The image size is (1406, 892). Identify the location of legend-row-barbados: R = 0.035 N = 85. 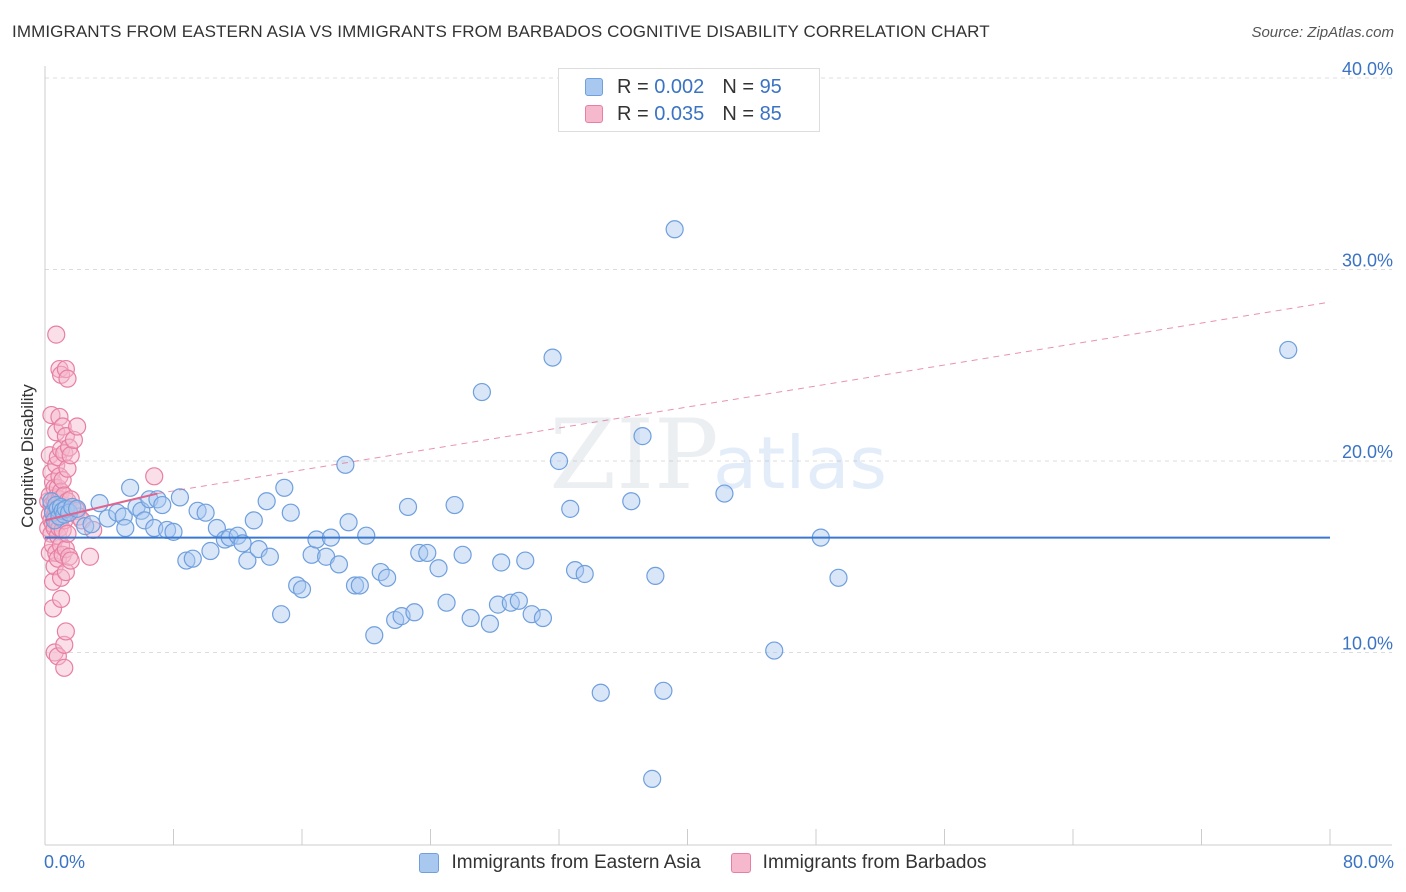
(683, 114).